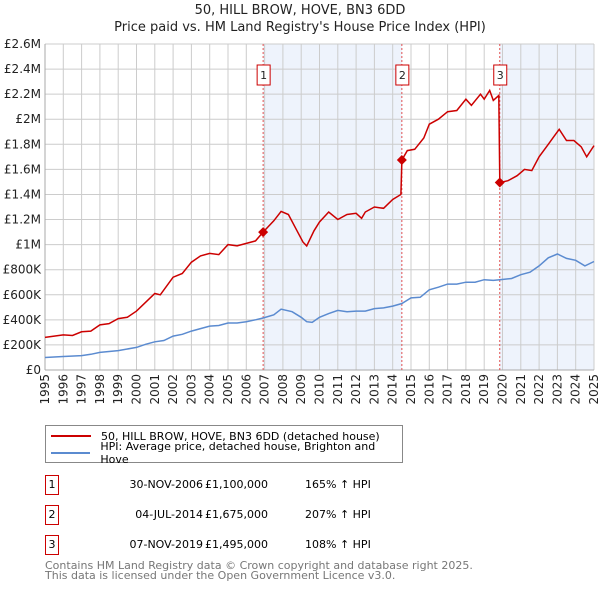 This screenshot has width=600, height=590. I want to click on x-tick-label: 2019, so click(484, 389).